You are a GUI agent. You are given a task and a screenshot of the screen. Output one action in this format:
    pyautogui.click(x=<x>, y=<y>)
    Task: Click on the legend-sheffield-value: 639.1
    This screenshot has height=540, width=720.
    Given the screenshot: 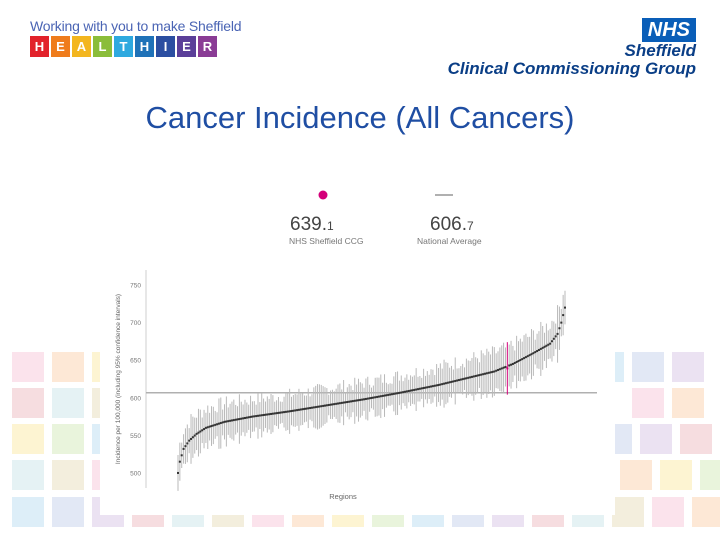 What is the action you would take?
    pyautogui.click(x=312, y=224)
    